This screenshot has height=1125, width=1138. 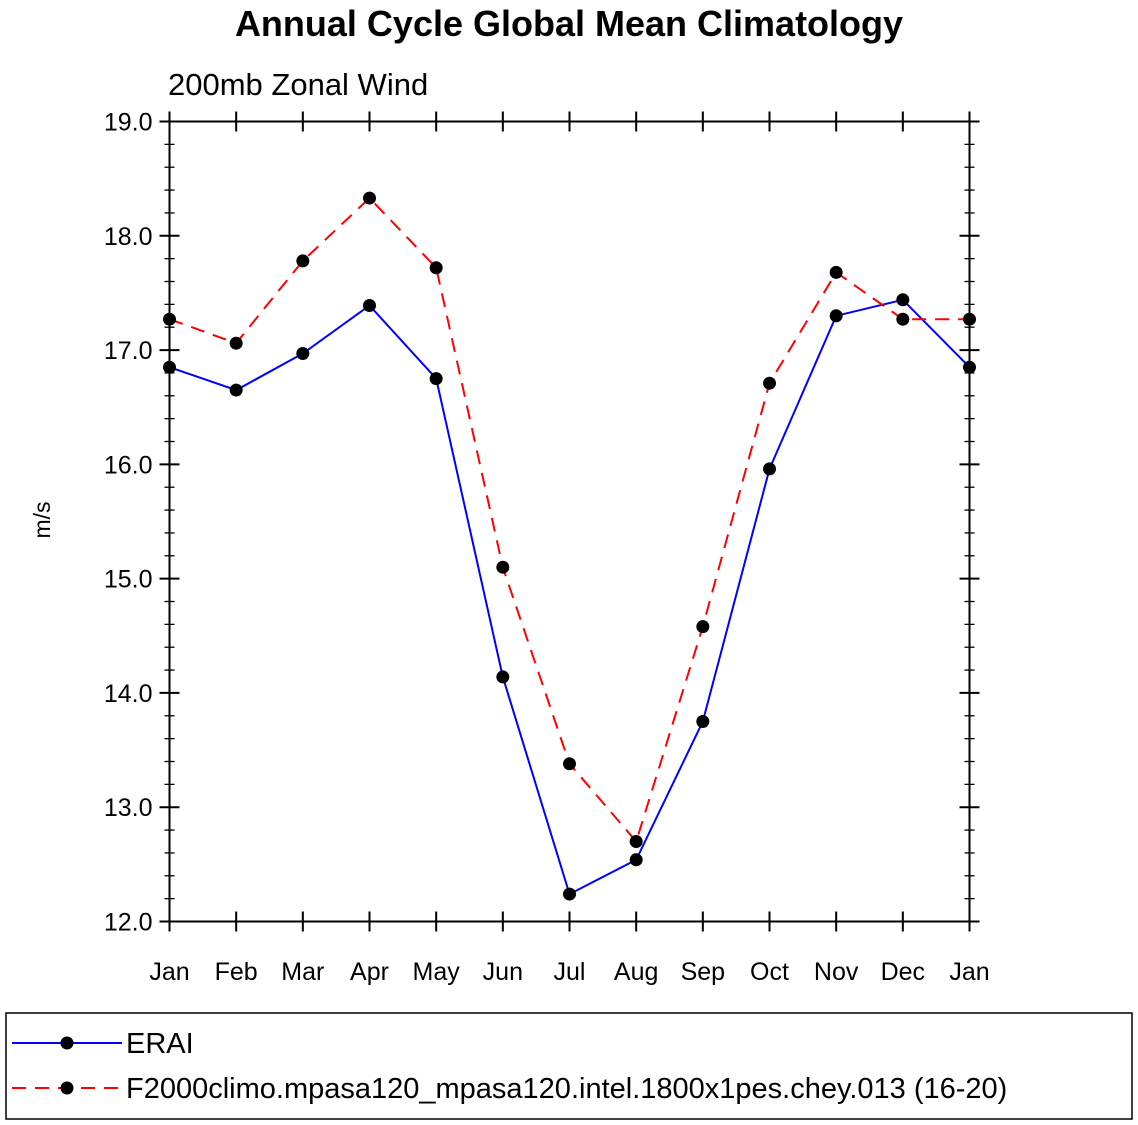 I want to click on chart-title: Annual Cycle Global Mean Climatology, so click(x=569, y=23).